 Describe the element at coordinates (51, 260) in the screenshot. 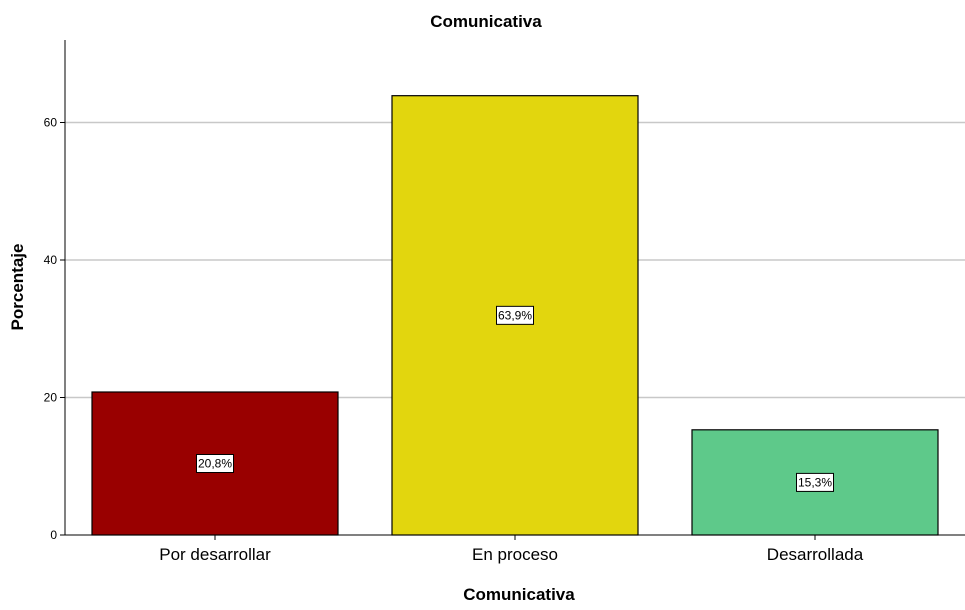

I see `y-tick-label: 40` at that location.